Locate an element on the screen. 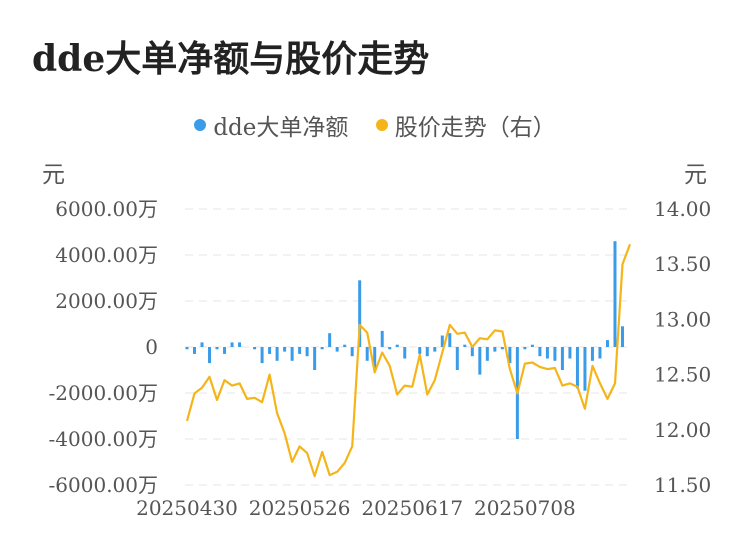 The image size is (750, 558). right-tick-label: 12.00 is located at coordinates (682, 430).